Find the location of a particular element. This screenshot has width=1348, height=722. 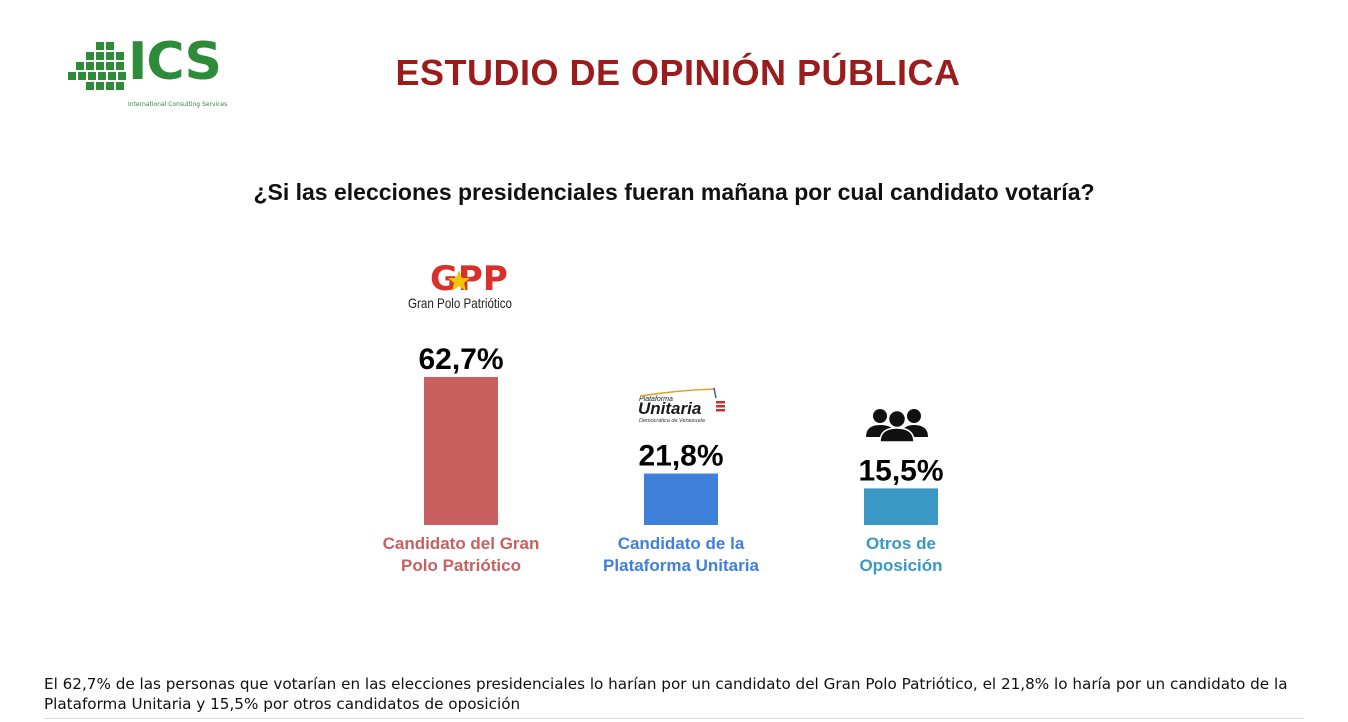

bar-value-label: 21,8% is located at coordinates (680, 456).